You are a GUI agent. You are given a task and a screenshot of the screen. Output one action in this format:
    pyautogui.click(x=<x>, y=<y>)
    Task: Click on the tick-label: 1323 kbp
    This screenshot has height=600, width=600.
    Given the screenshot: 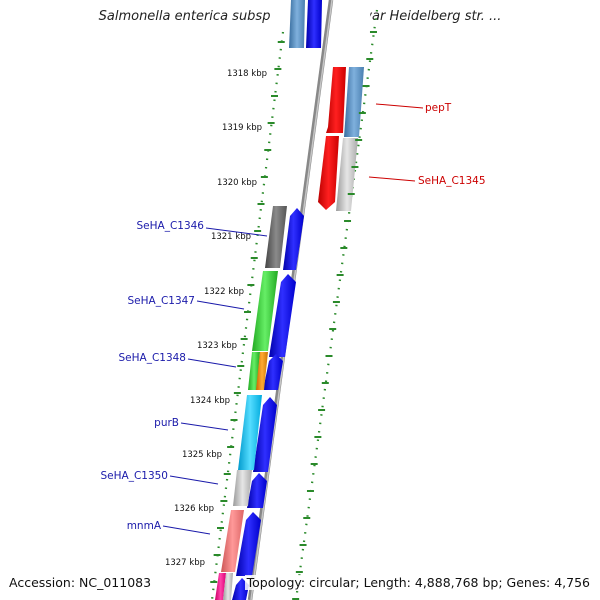 What is the action you would take?
    pyautogui.click(x=217, y=346)
    